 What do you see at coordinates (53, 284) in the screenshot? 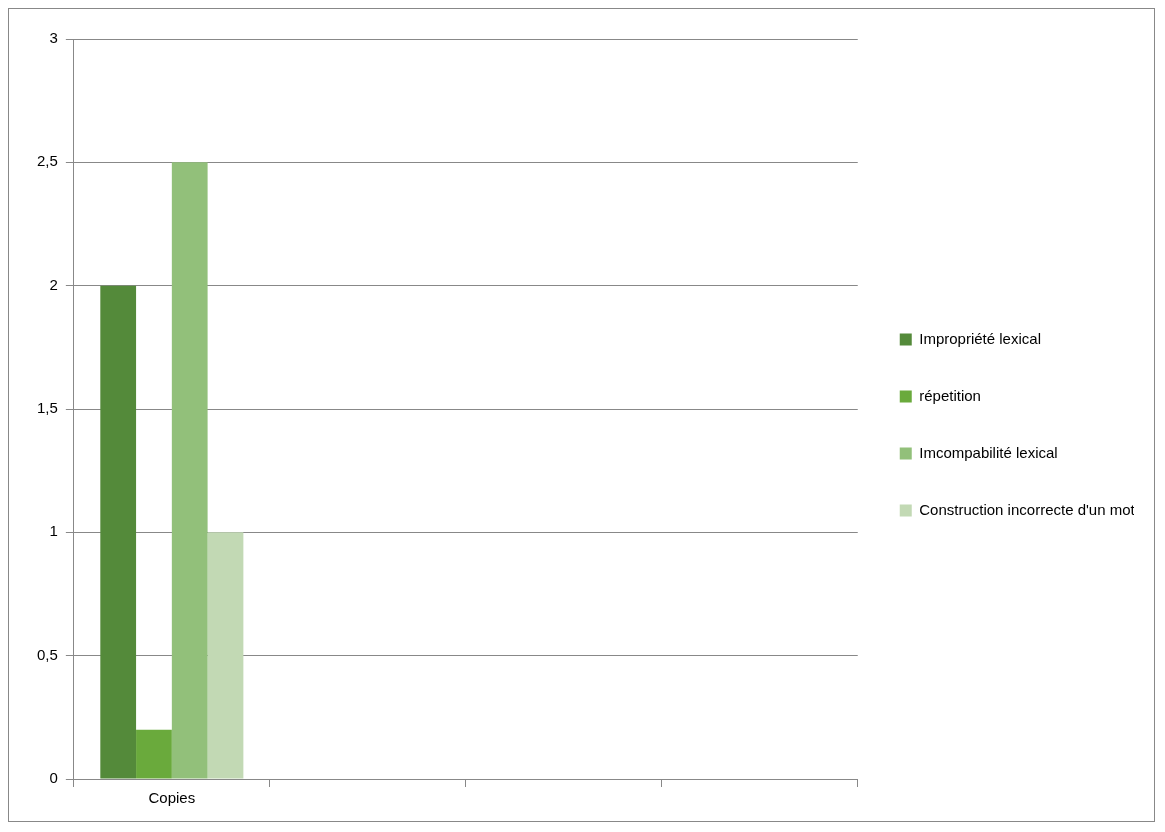
I see `y-tick-label: 2` at bounding box center [53, 284].